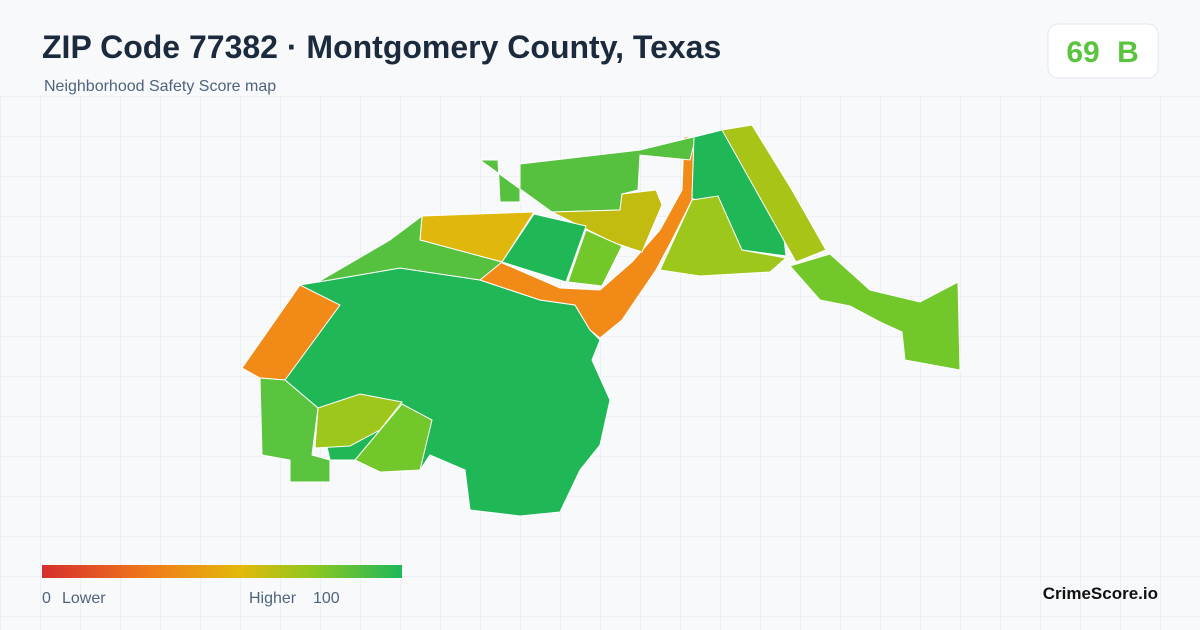 This screenshot has width=1200, height=630. What do you see at coordinates (160, 86) in the screenshot?
I see `subtitle: Neighborhood Safety Score map` at bounding box center [160, 86].